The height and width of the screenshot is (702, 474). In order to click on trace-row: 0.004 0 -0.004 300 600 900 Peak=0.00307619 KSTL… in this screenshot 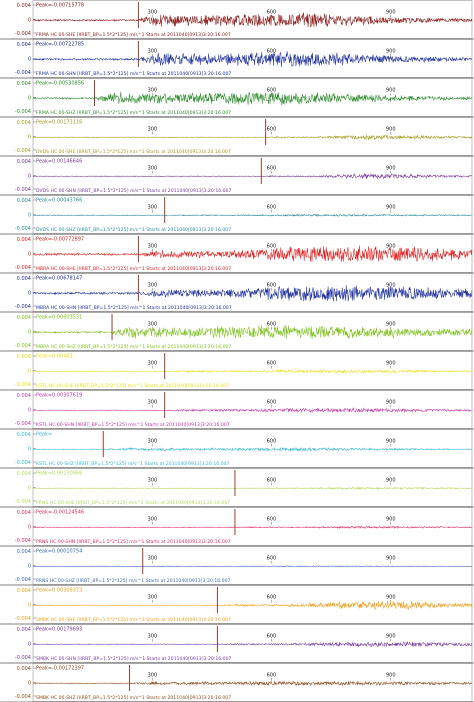, I will do `click(237, 410)`.